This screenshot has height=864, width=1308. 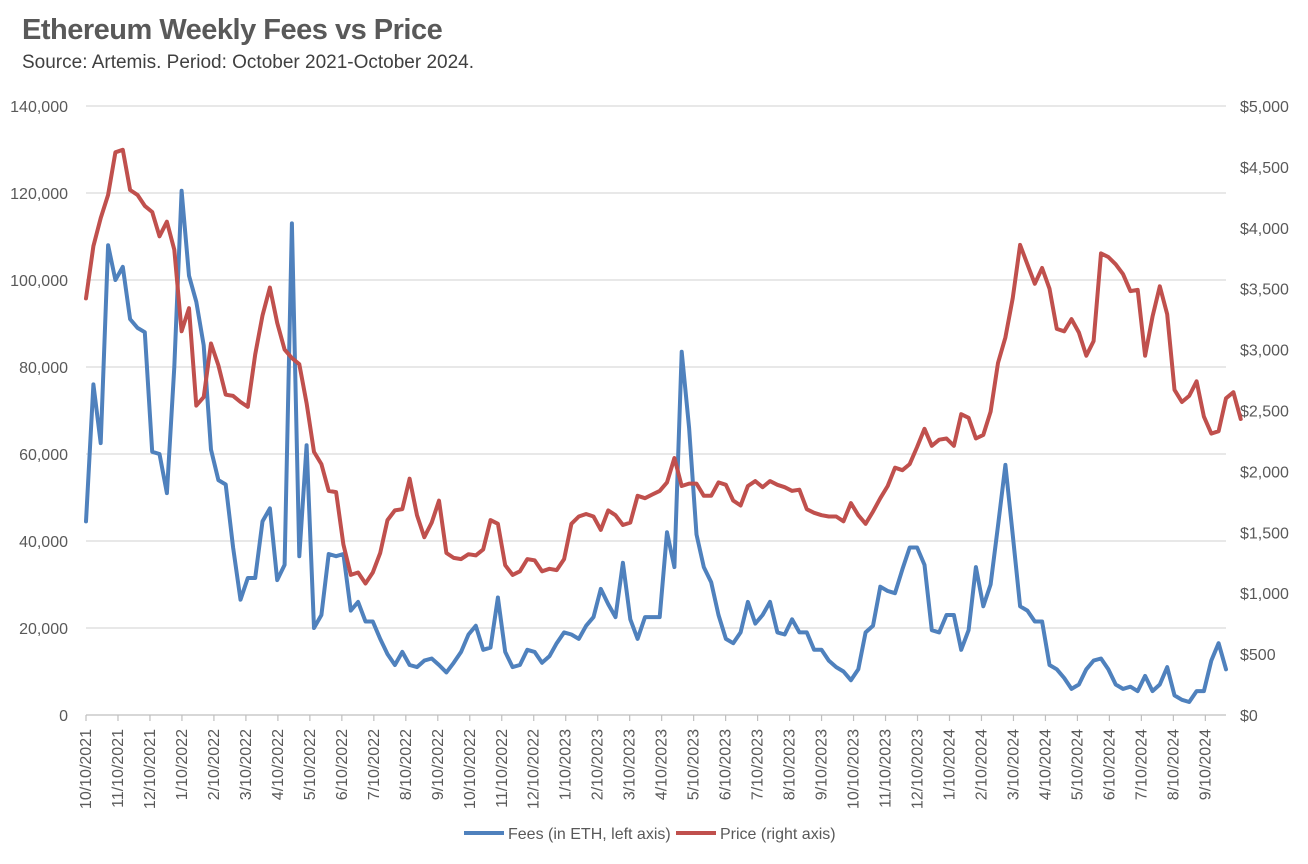 I want to click on left-tick-label: 60,000, so click(x=43, y=455).